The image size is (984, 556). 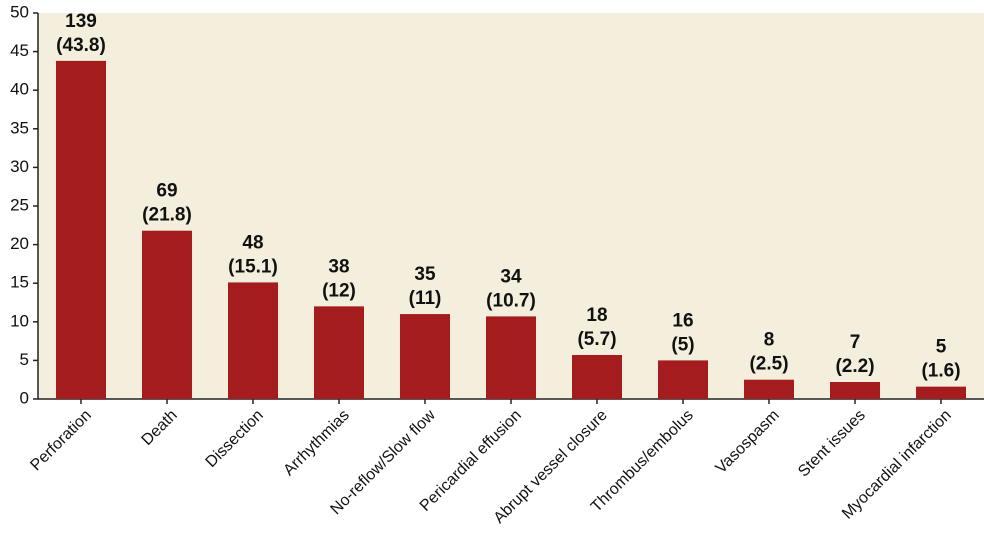 I want to click on y-tick-label: 45, so click(x=19, y=50).